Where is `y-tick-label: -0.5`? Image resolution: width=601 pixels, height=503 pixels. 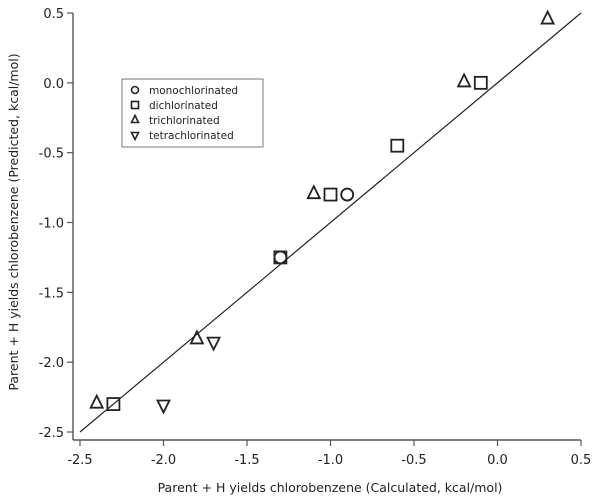
y-tick-label: -0.5 is located at coordinates (51, 154).